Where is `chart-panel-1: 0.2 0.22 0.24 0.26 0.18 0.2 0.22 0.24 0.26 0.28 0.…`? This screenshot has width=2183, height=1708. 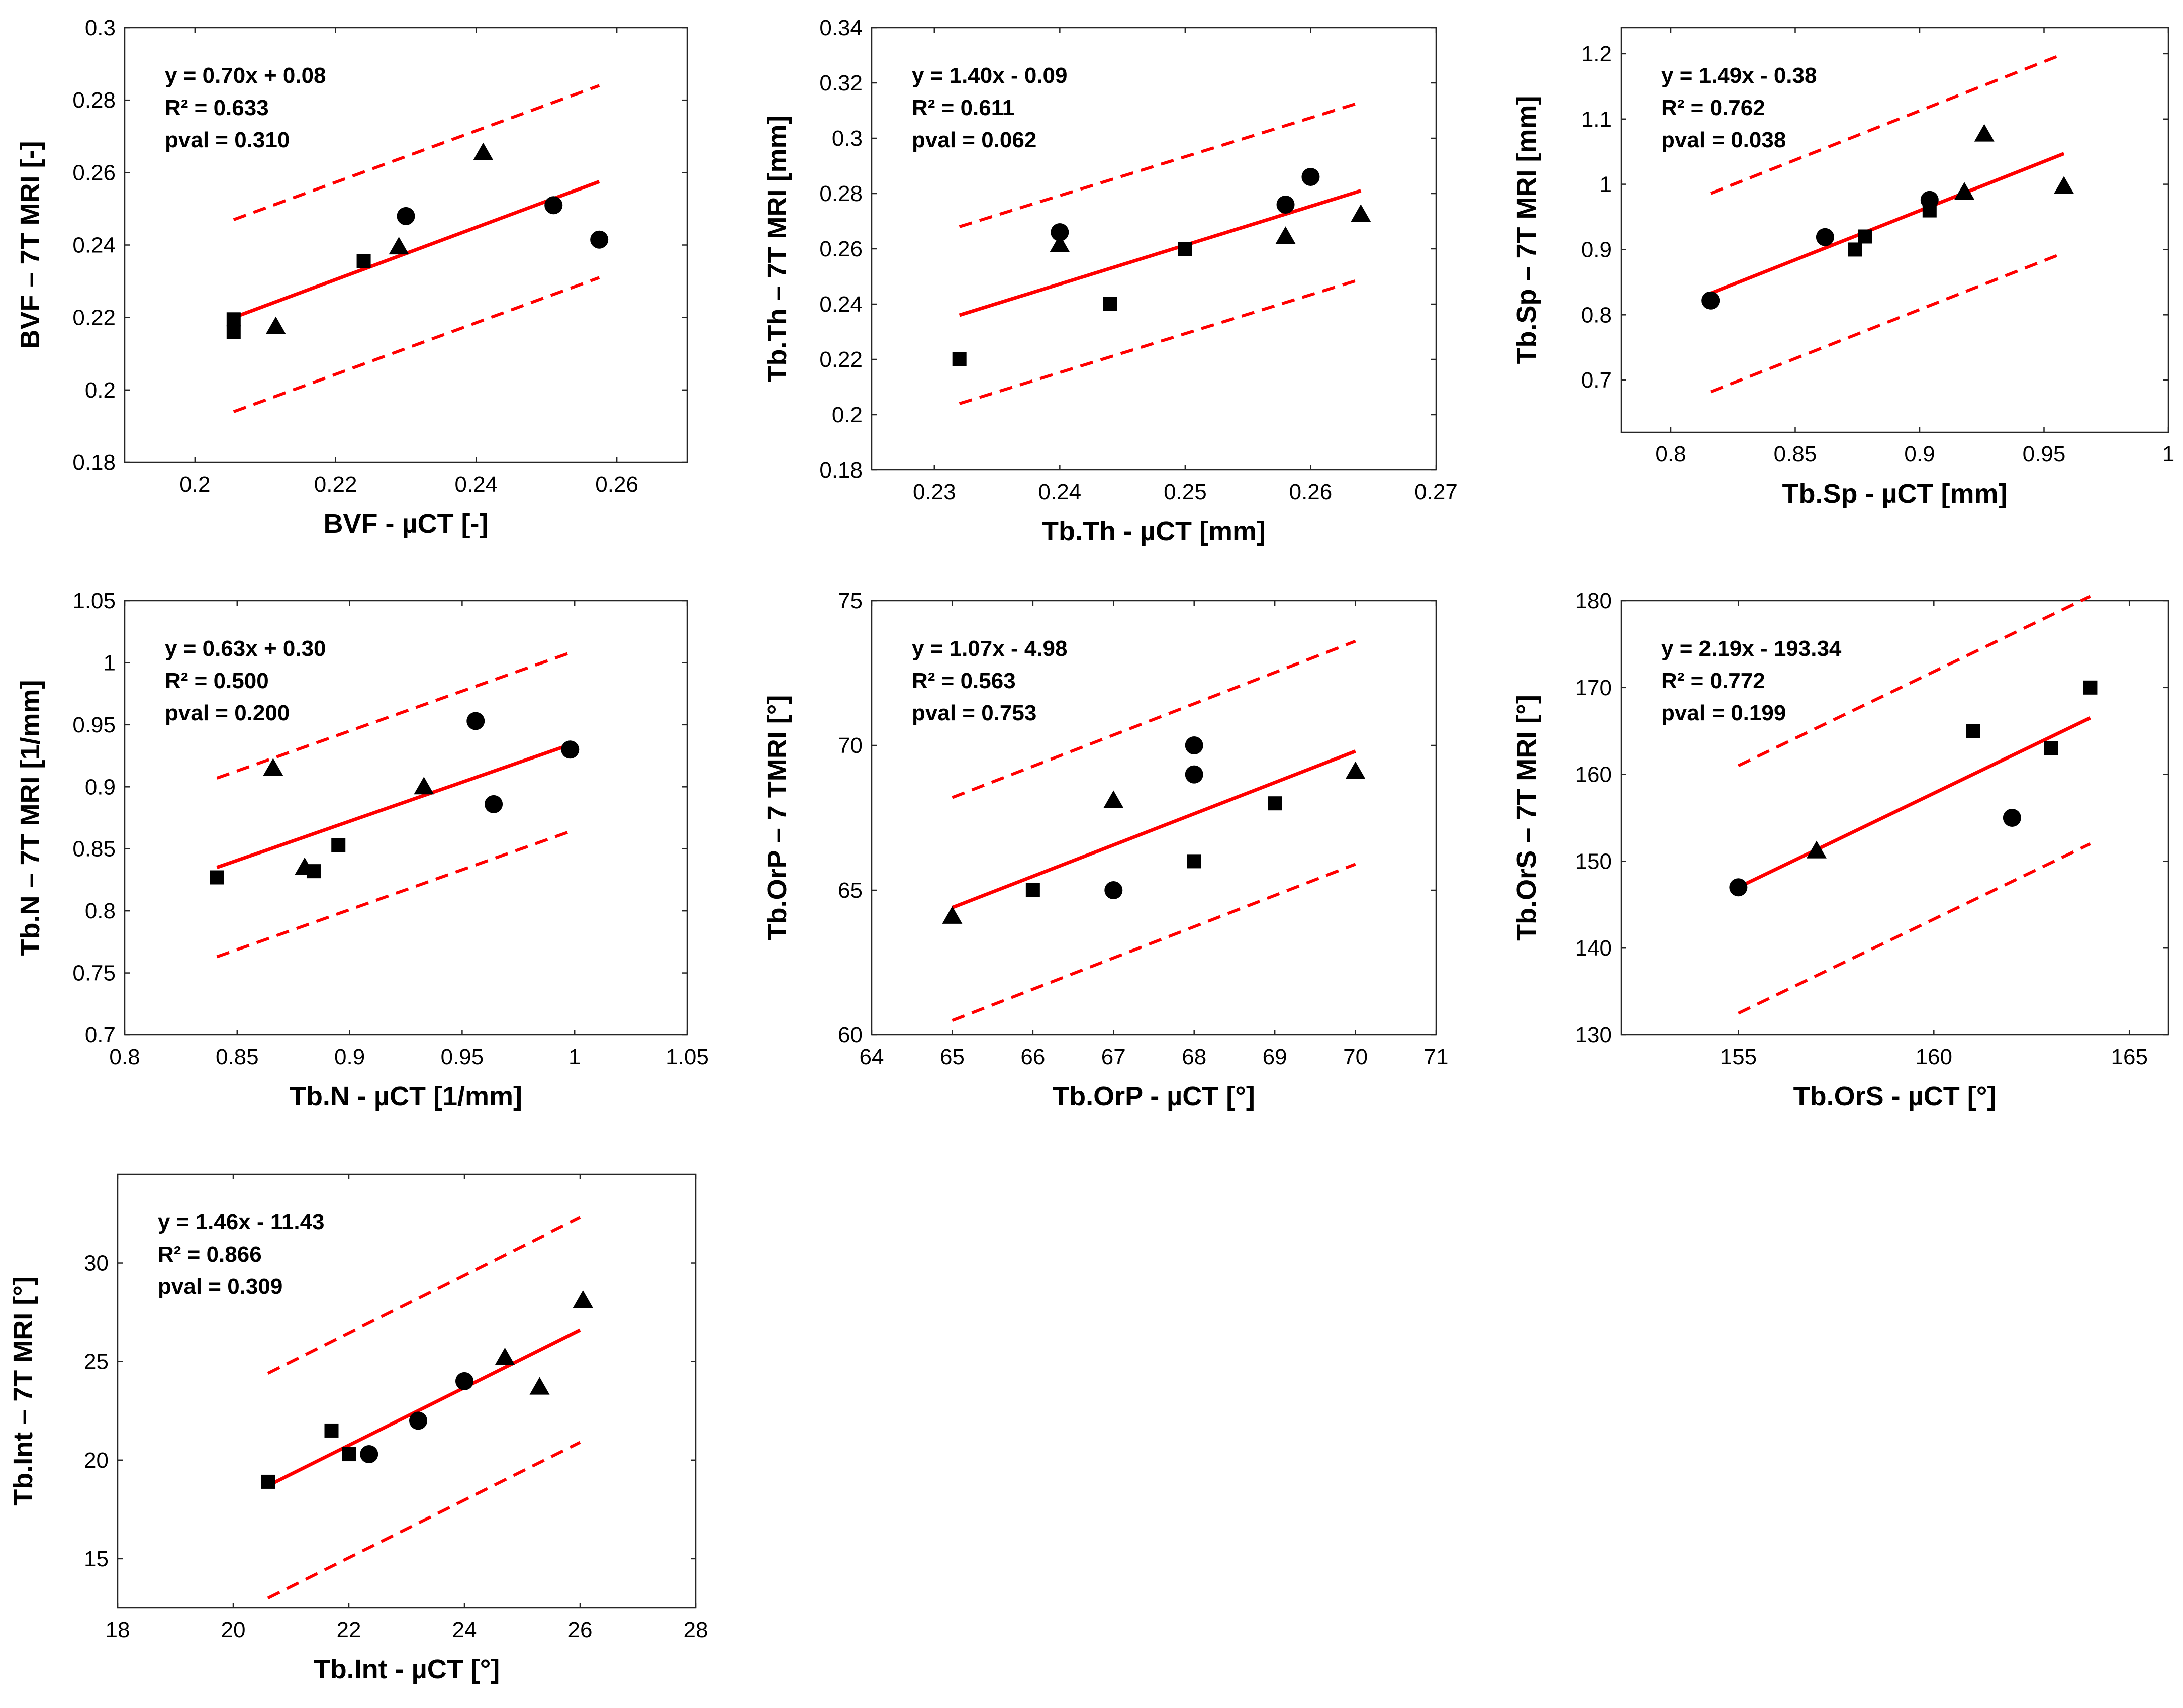 chart-panel-1: 0.2 0.22 0.24 0.26 0.18 0.2 0.22 0.24 0.26 0.28 0.… is located at coordinates (352, 277).